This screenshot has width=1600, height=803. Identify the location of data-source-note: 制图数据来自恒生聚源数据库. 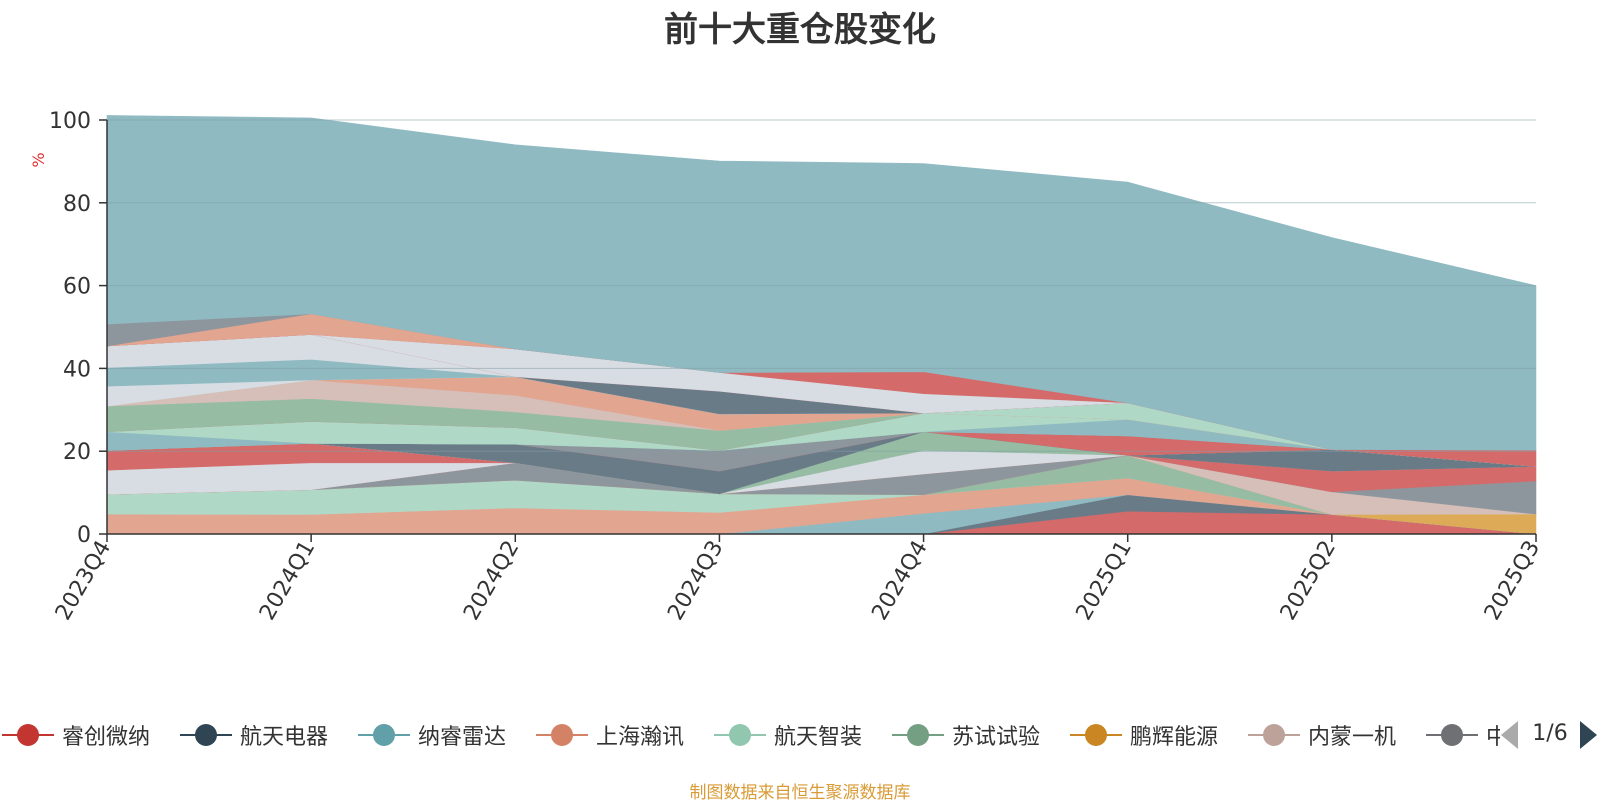
(800, 793).